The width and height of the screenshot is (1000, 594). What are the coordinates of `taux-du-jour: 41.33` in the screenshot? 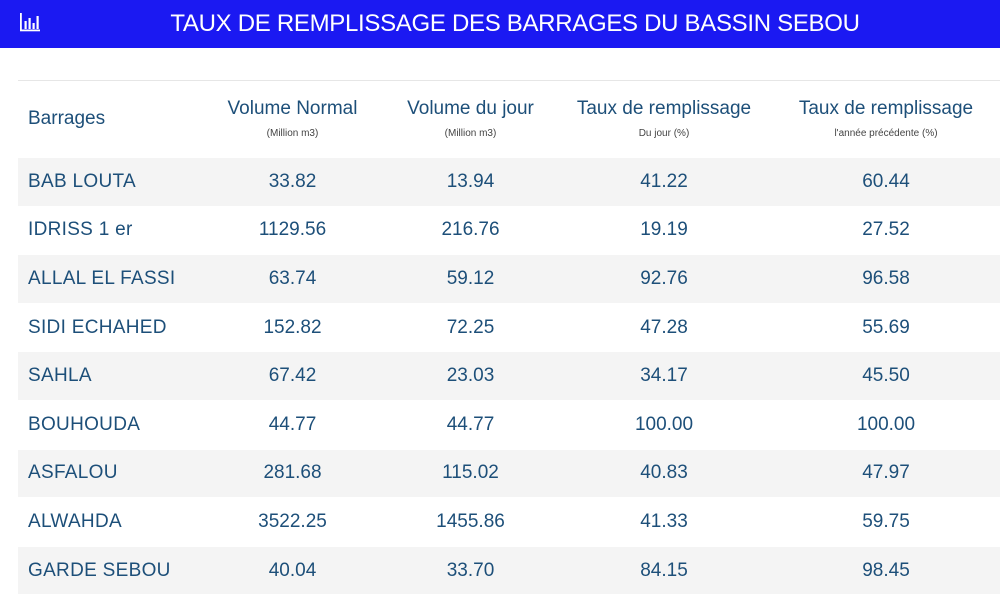 It's located at (664, 522).